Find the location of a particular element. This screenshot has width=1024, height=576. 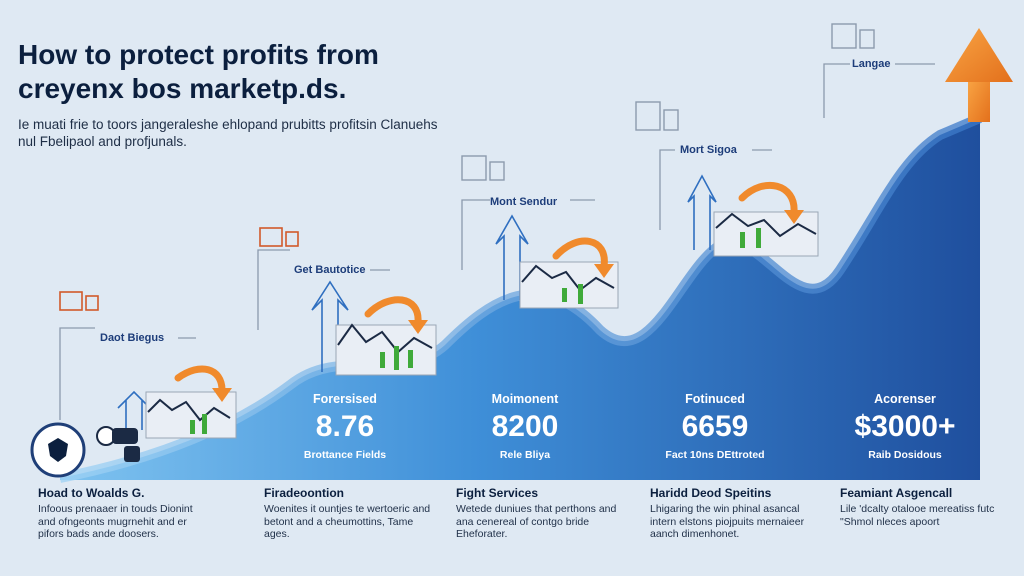

column-title: Fight Services is located at coordinates (497, 493).